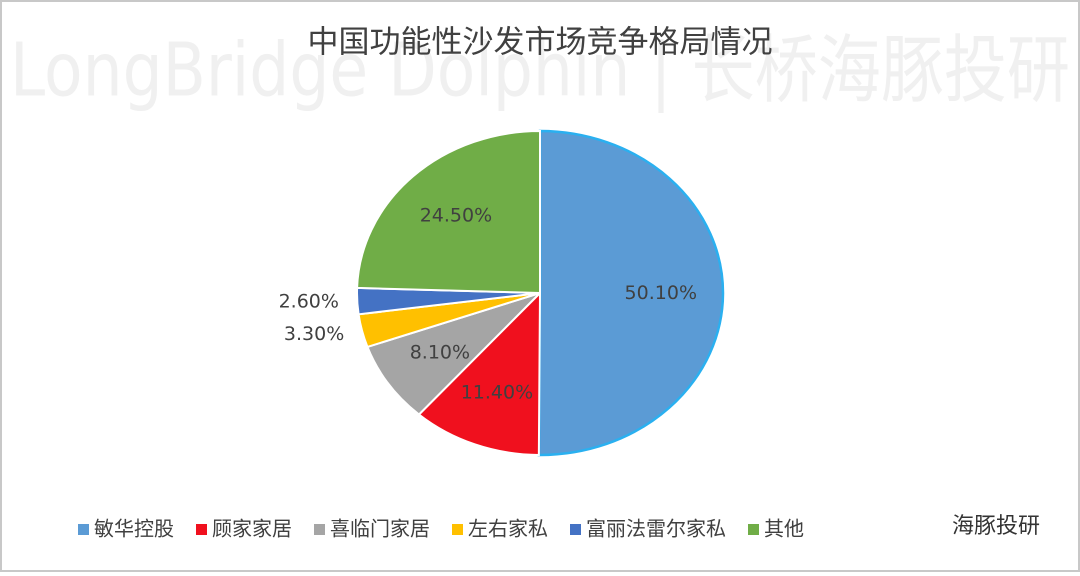 The height and width of the screenshot is (576, 1080). I want to click on legend-label: 敏华控股, so click(134, 529).